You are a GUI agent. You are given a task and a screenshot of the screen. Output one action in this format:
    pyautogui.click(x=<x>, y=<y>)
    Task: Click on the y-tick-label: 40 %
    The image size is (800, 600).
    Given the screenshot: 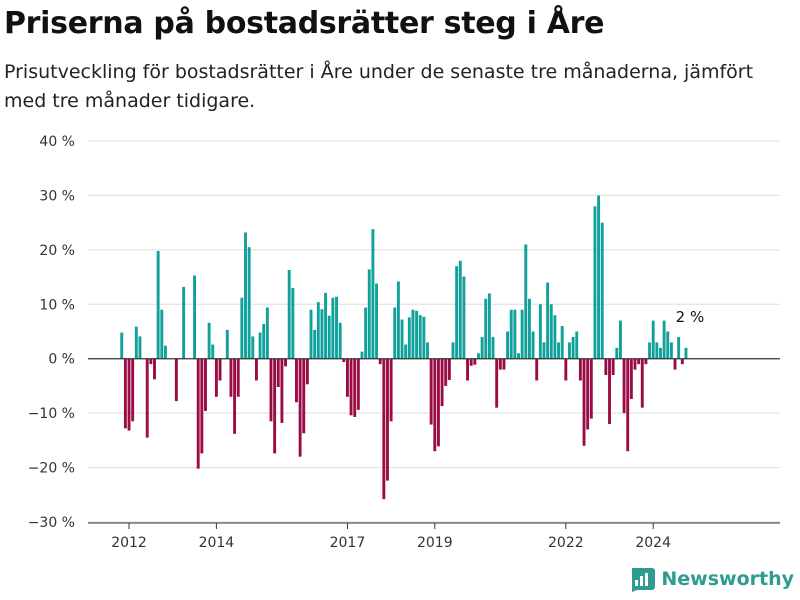 What is the action you would take?
    pyautogui.click(x=57, y=142)
    